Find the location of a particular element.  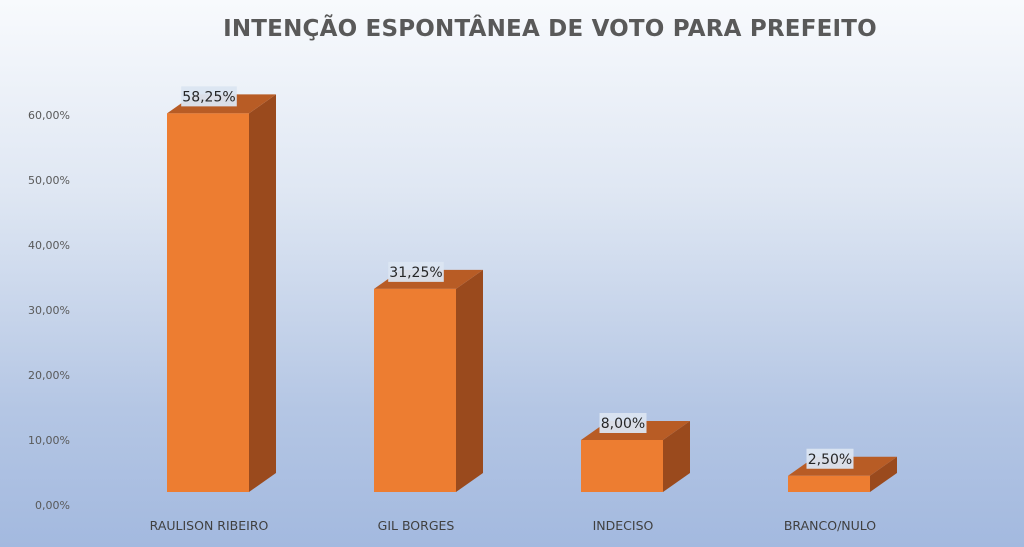

data-label: 2,50% is located at coordinates (830, 460).